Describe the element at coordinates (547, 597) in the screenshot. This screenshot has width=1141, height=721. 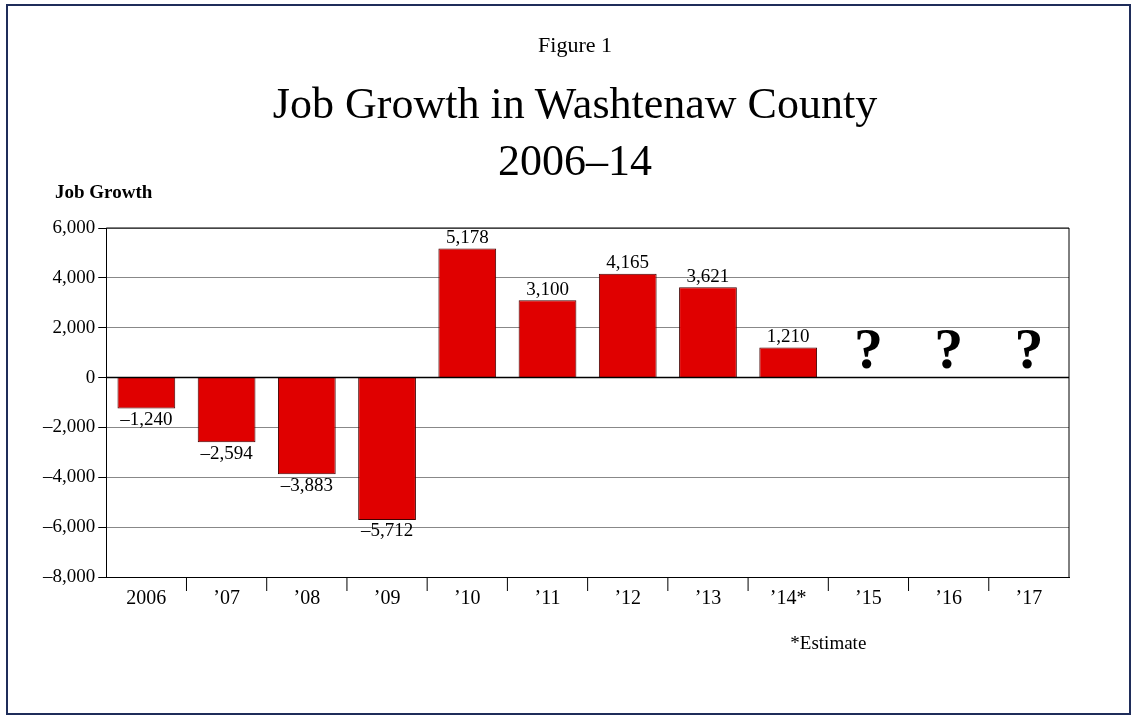
I see `x-tick-label: ’11` at that location.